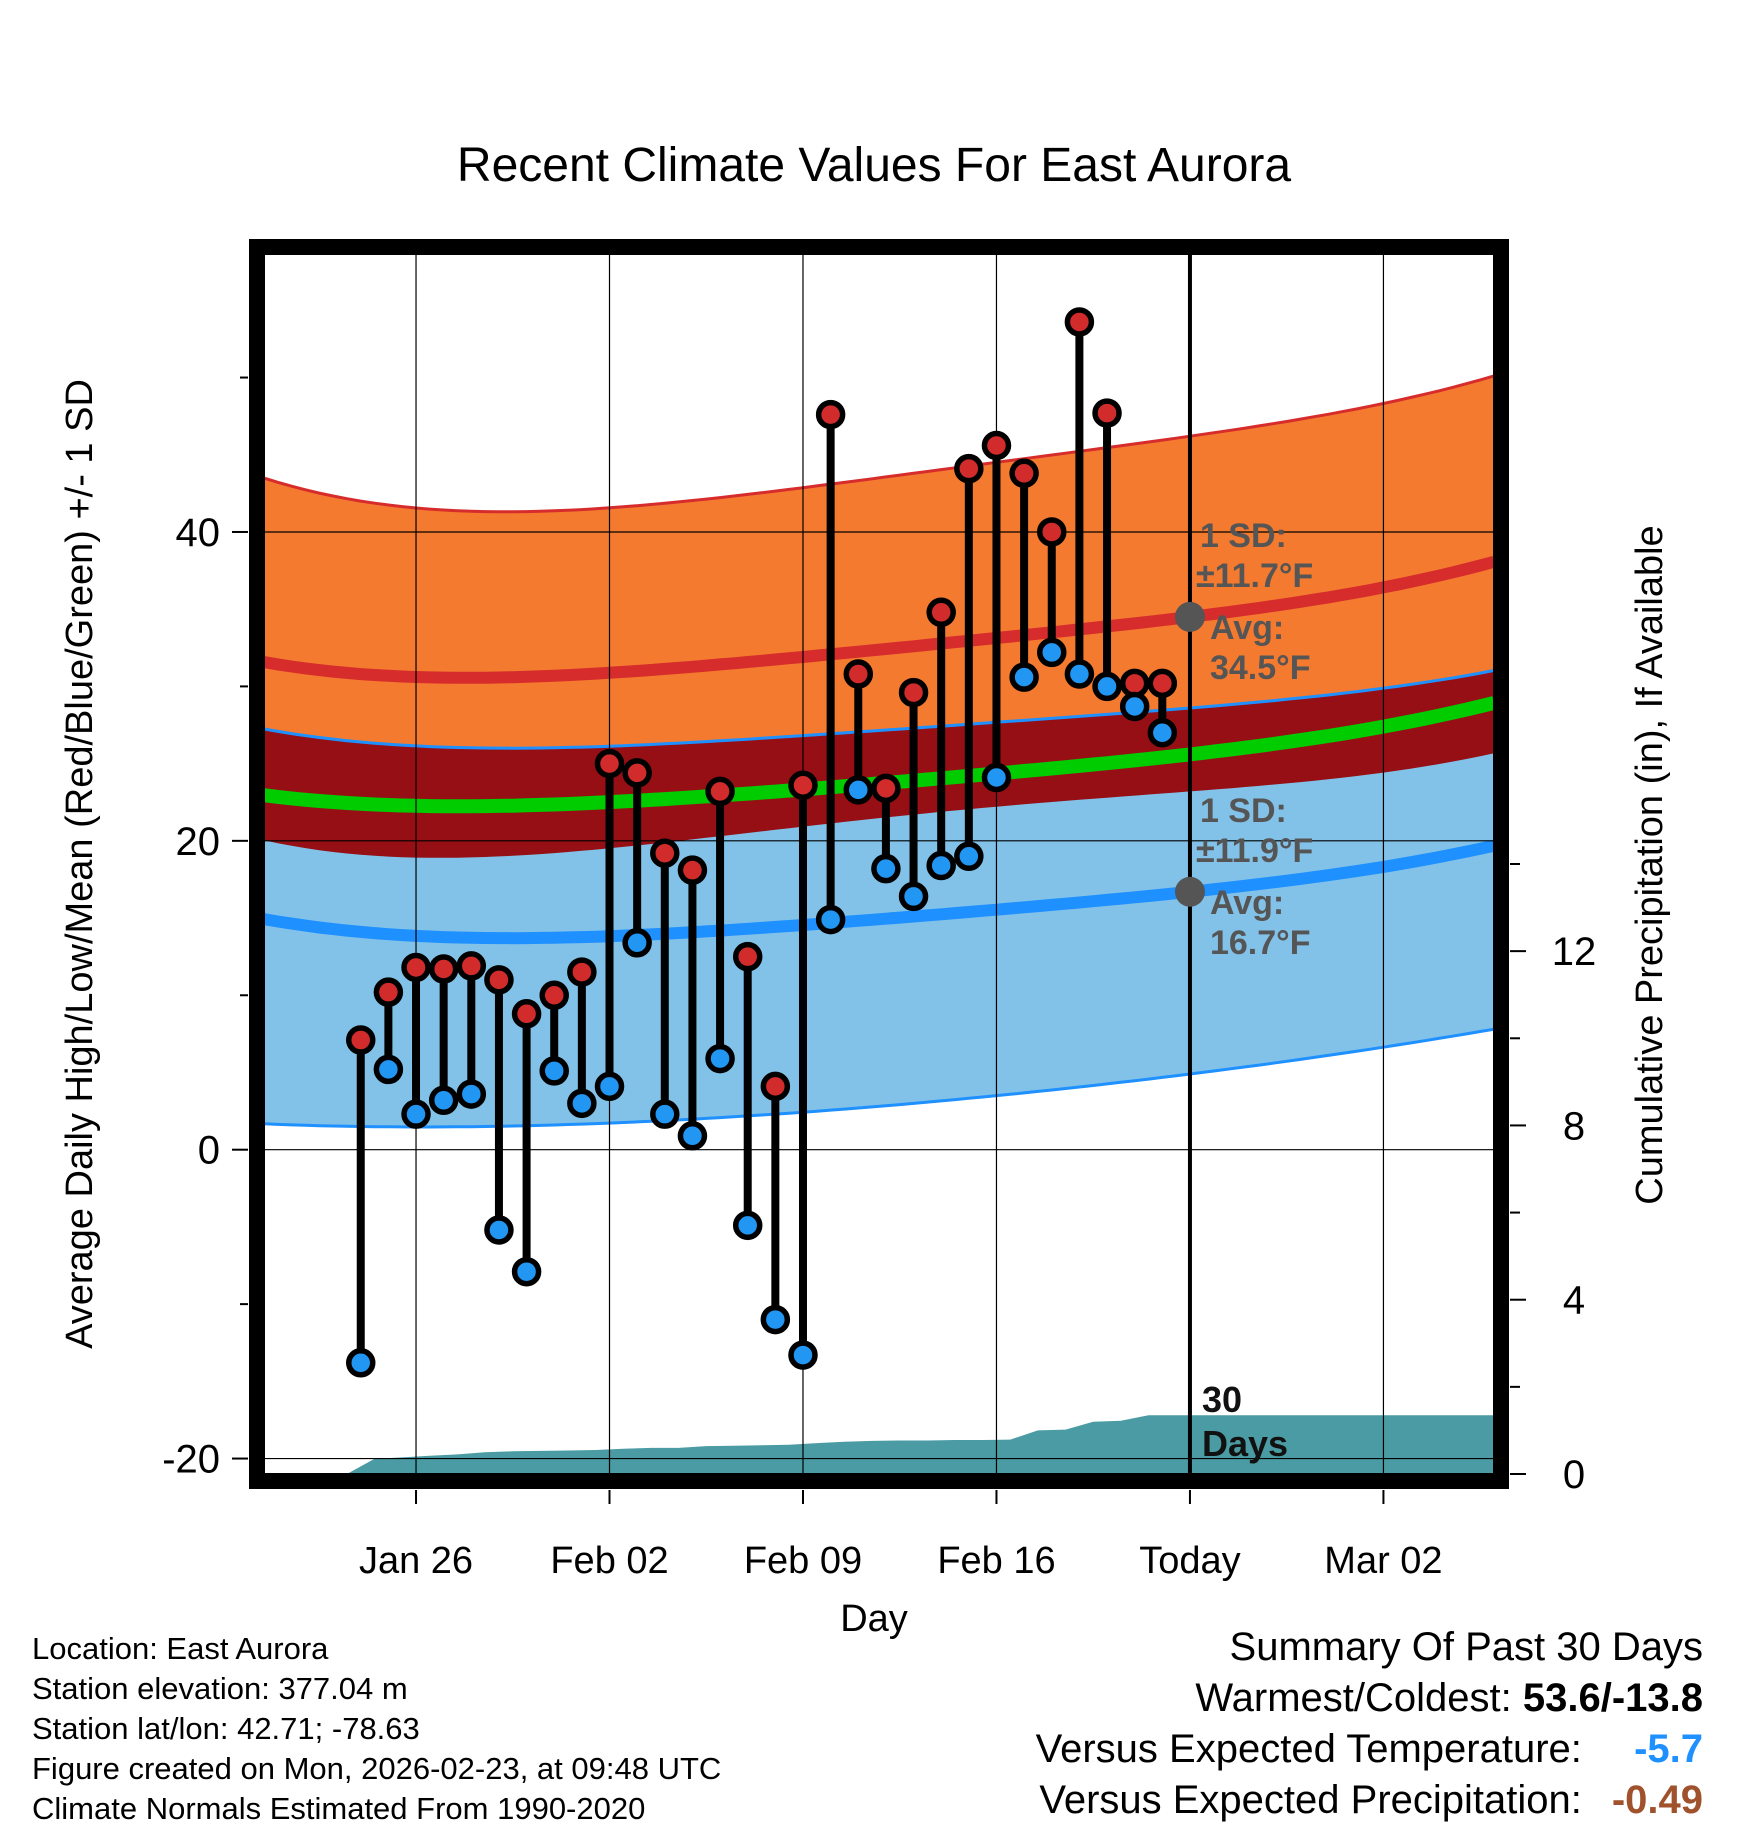 The height and width of the screenshot is (1829, 1748). What do you see at coordinates (1260, 668) in the screenshot?
I see `high-avg-value: 34.5°F` at bounding box center [1260, 668].